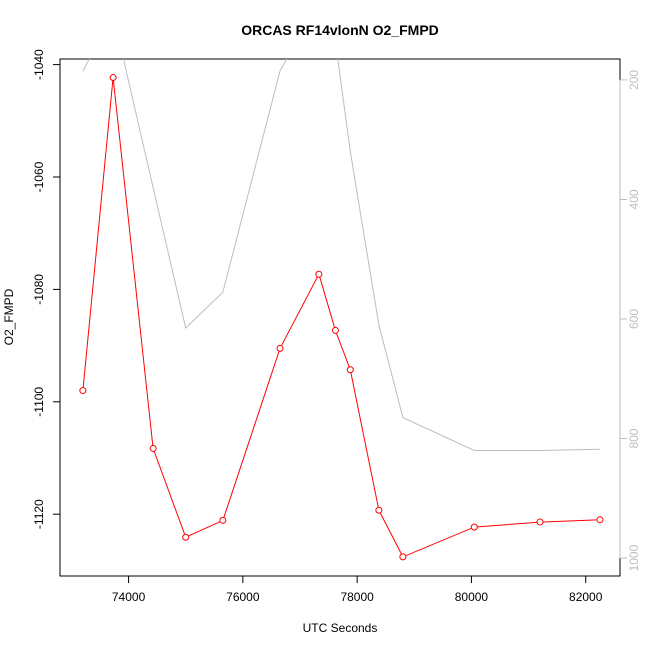 The width and height of the screenshot is (650, 650). Describe the element at coordinates (634, 438) in the screenshot. I see `right-y-tick-label: 800` at that location.